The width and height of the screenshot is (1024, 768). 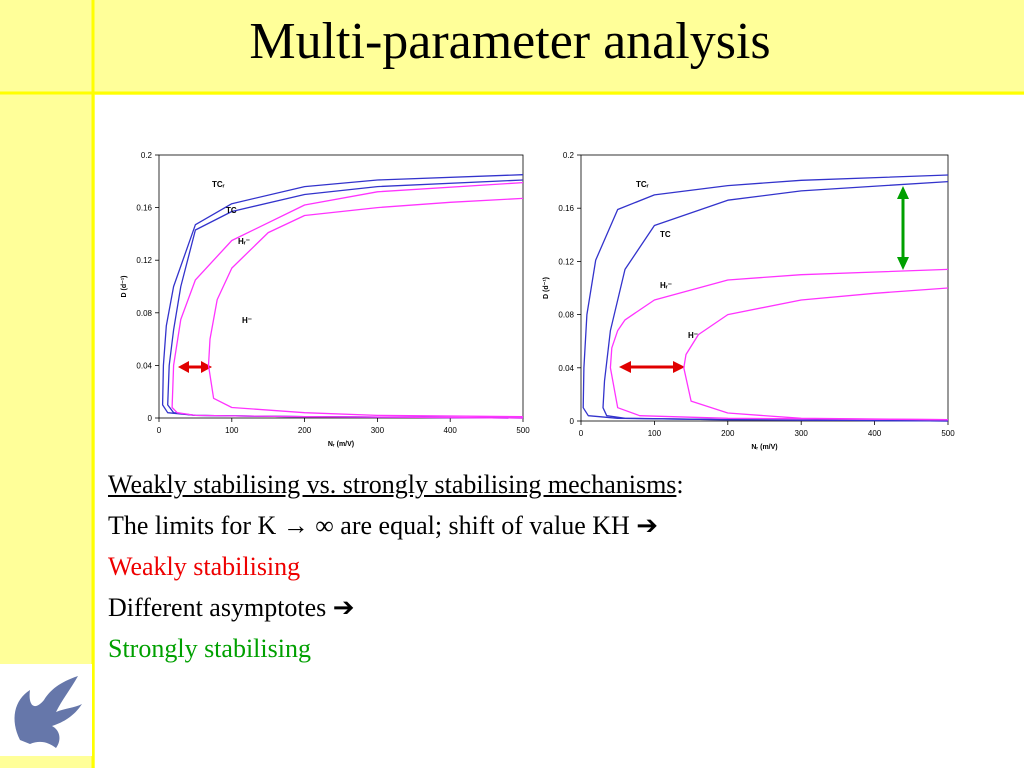 I want to click on slide-title: Multi-parameter analysis, so click(x=510, y=41).